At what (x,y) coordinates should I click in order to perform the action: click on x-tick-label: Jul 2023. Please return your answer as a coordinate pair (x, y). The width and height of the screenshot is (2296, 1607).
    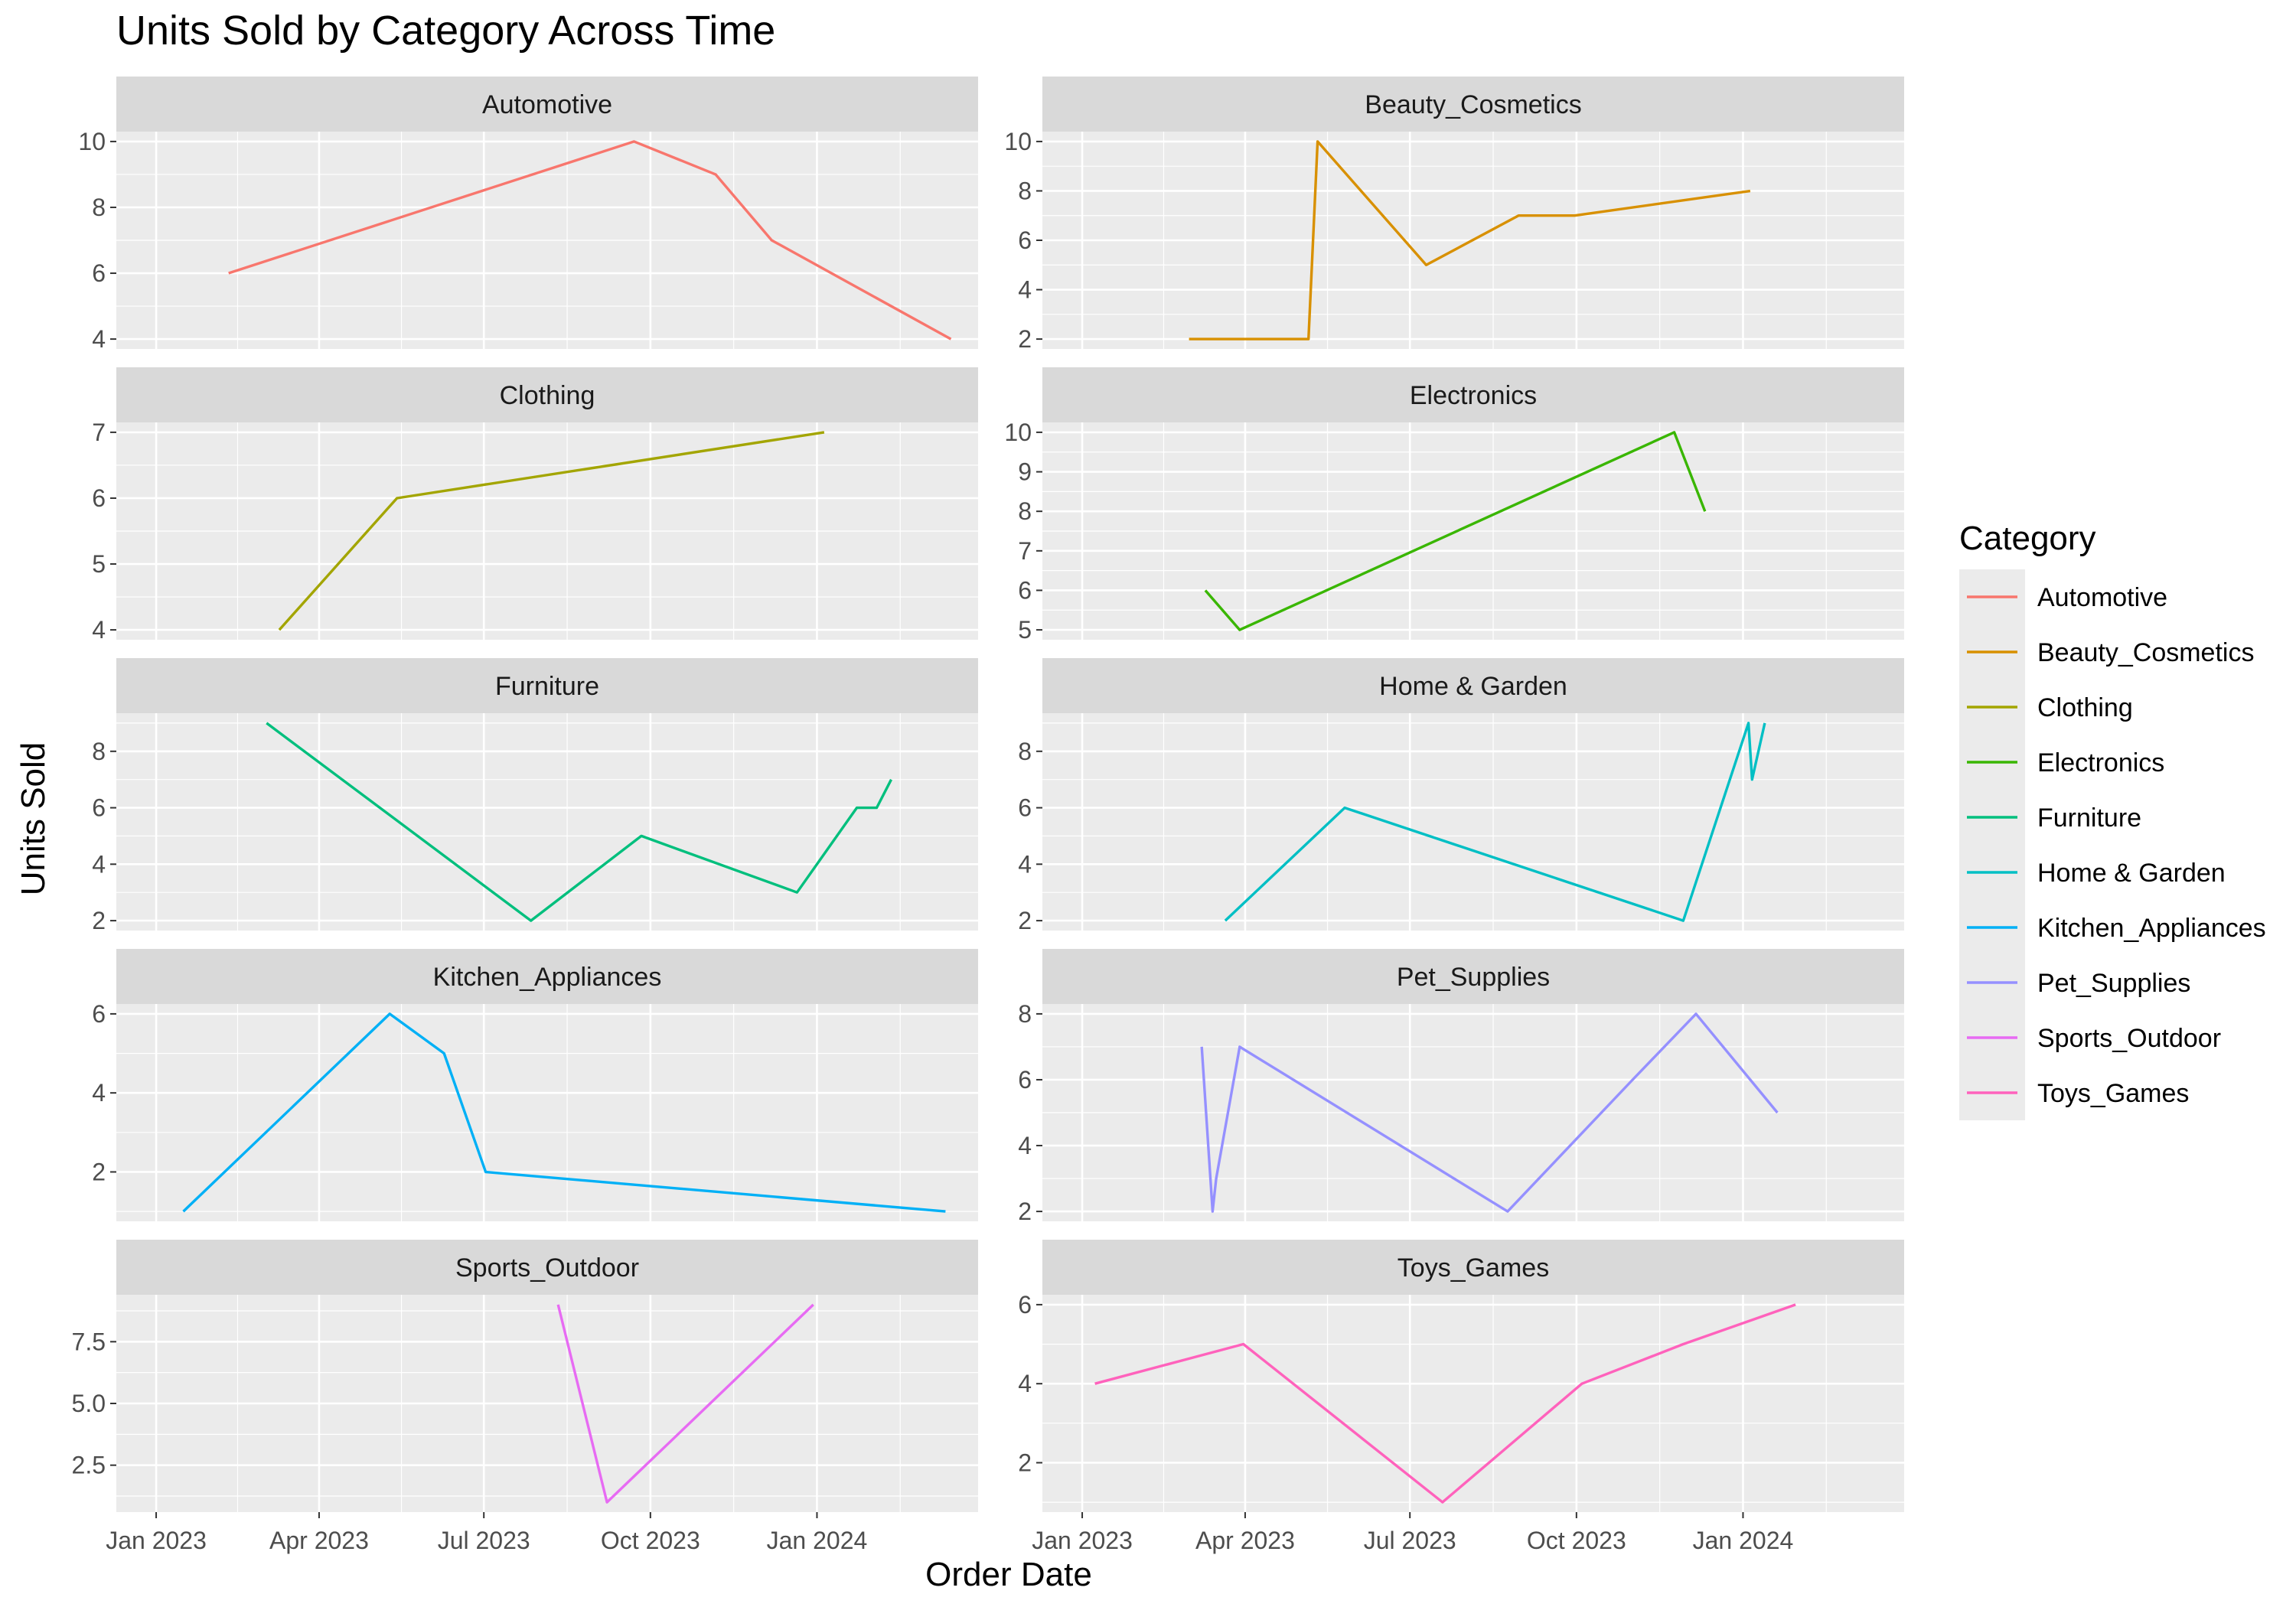
    Looking at the image, I should click on (484, 1540).